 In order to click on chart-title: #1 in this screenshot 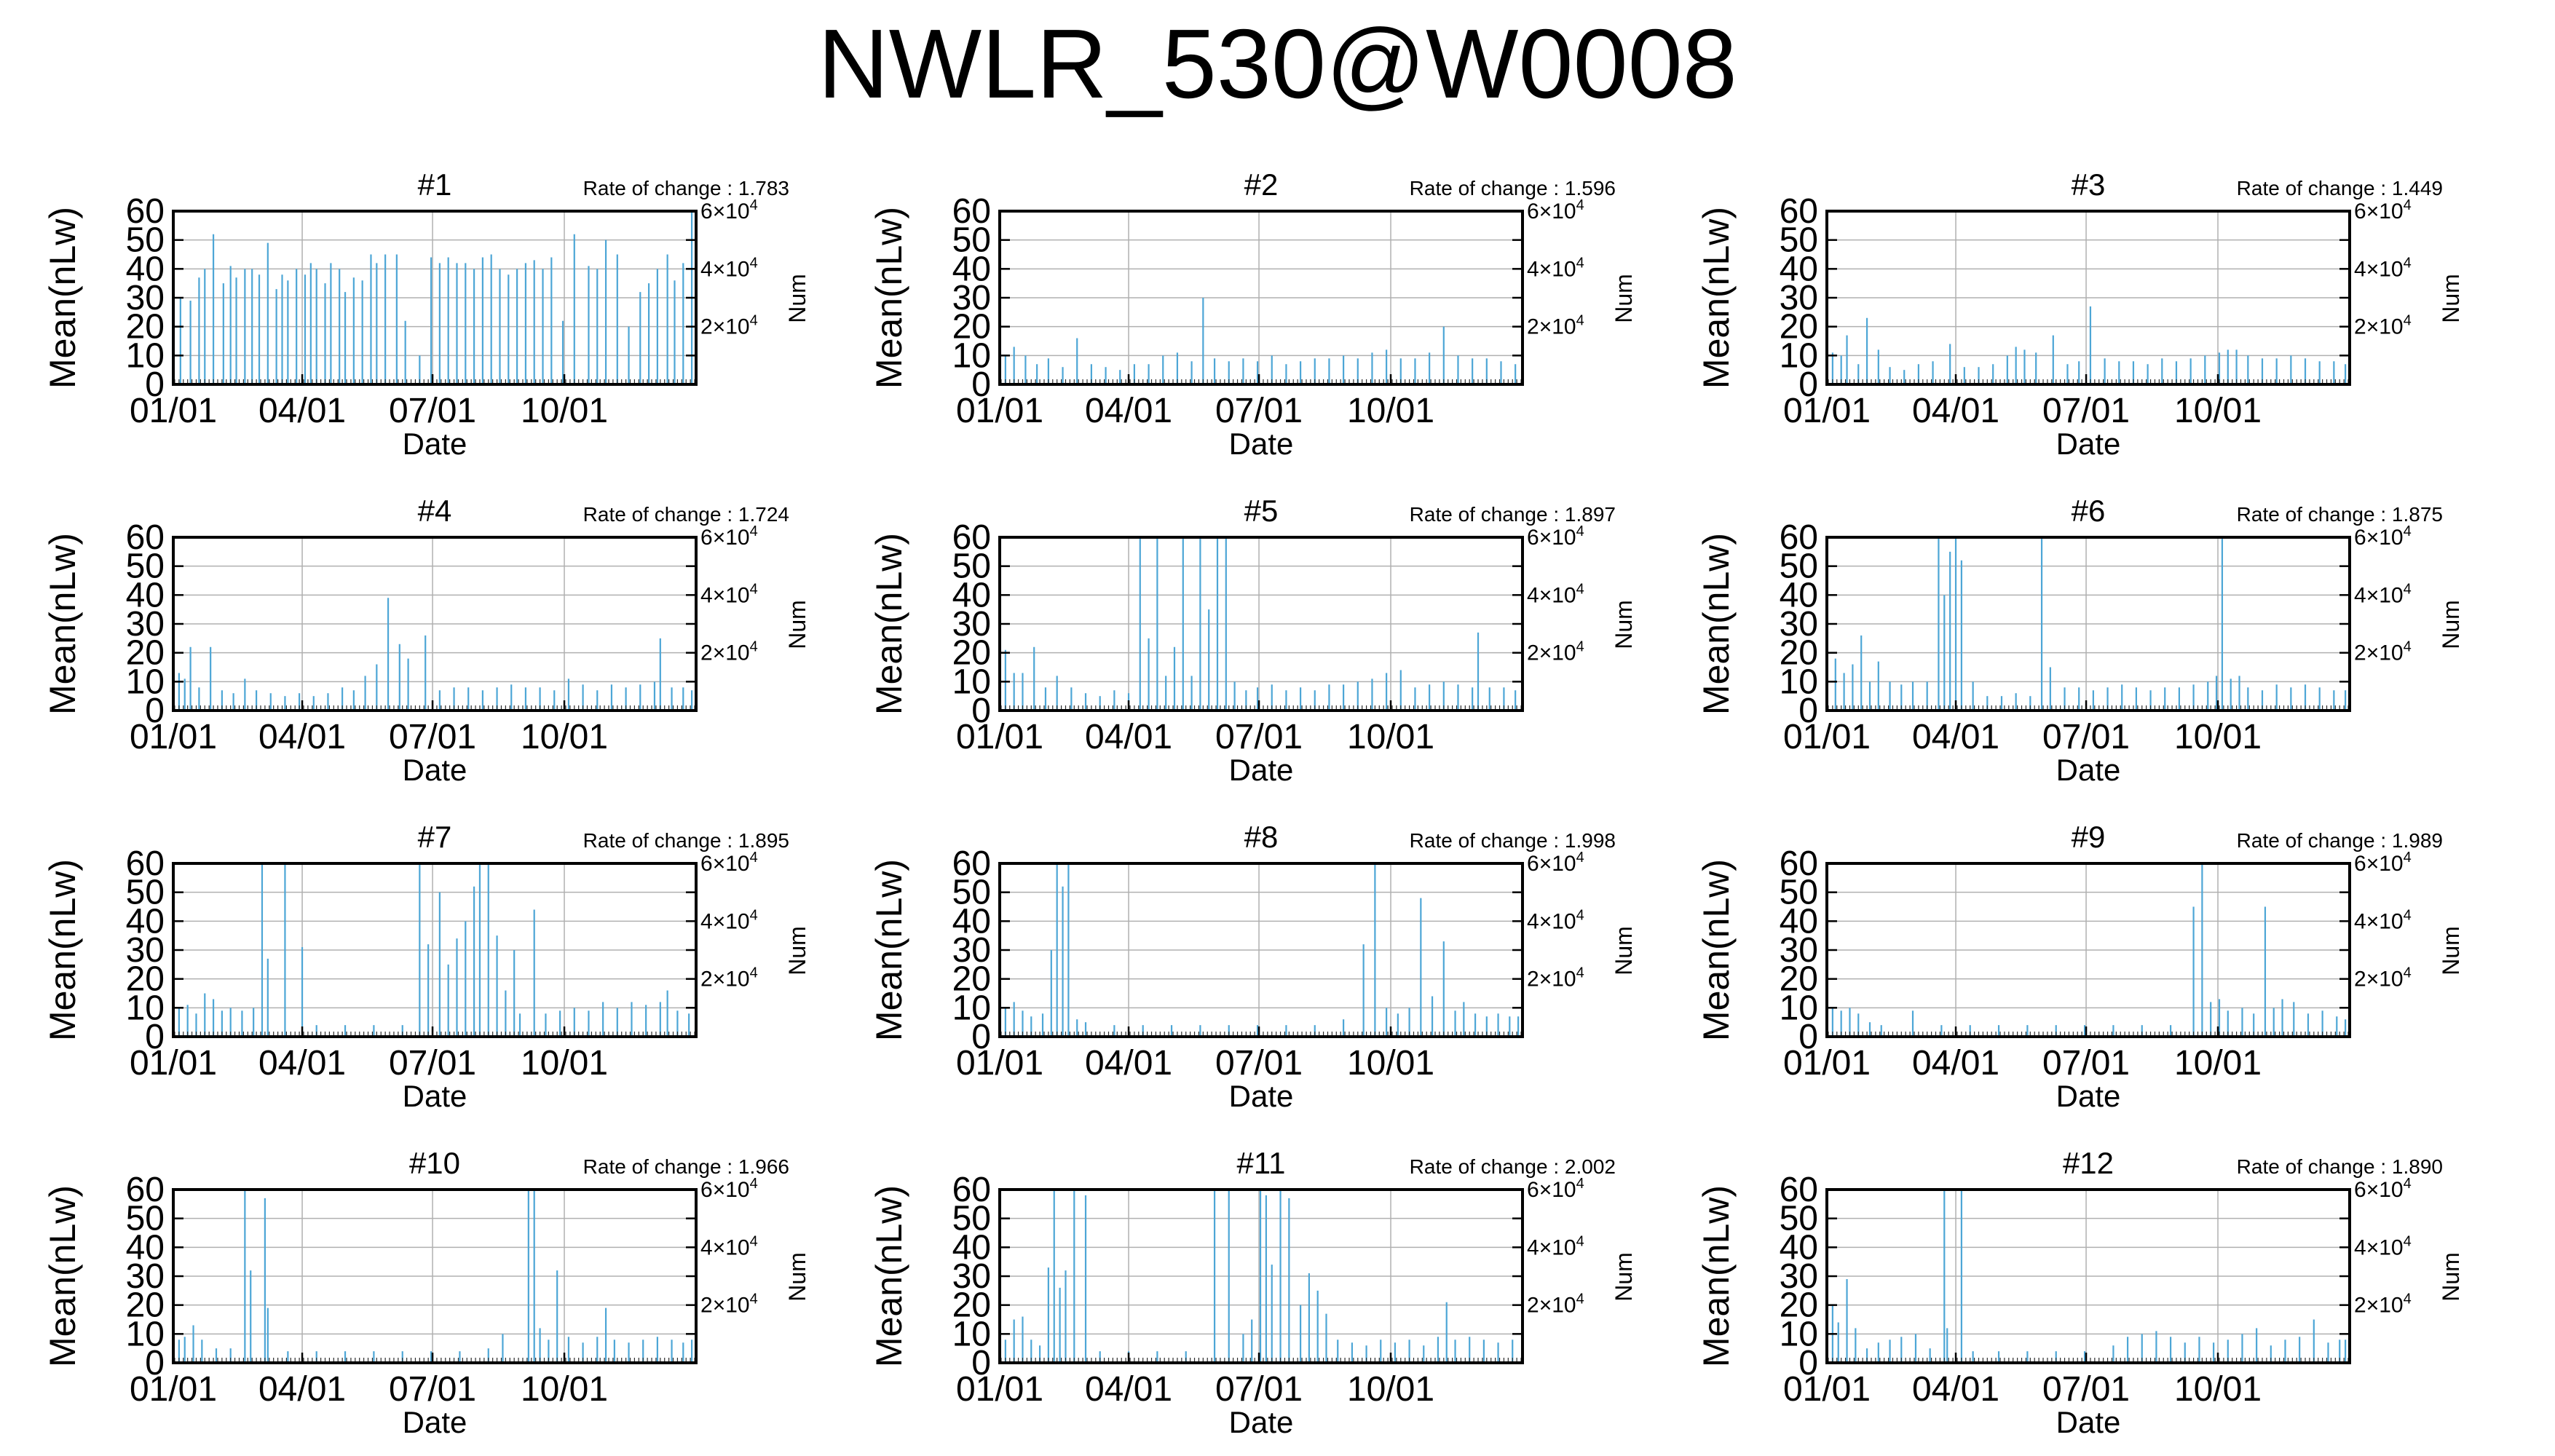, I will do `click(435, 184)`.